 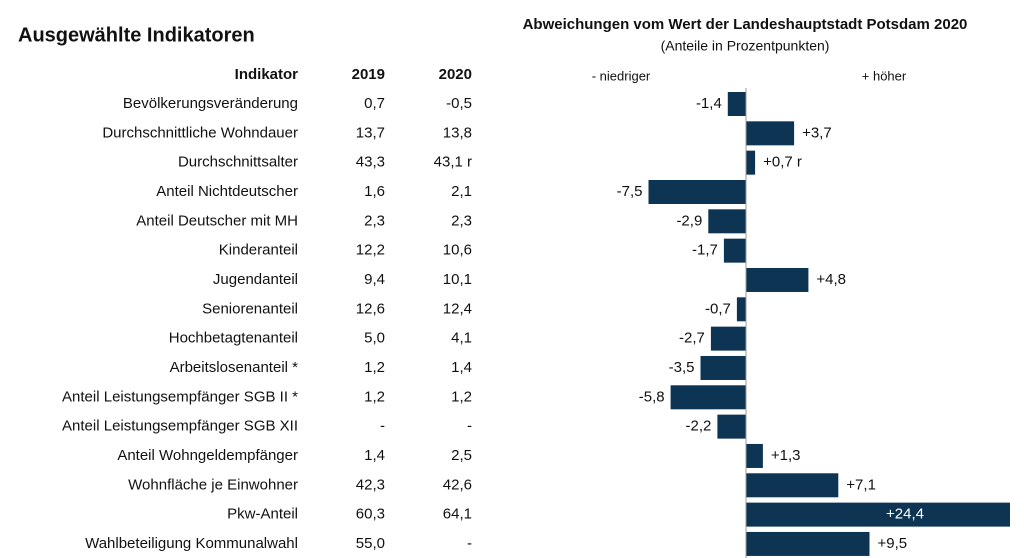 What do you see at coordinates (692, 338) in the screenshot?
I see `value-label: -2,7` at bounding box center [692, 338].